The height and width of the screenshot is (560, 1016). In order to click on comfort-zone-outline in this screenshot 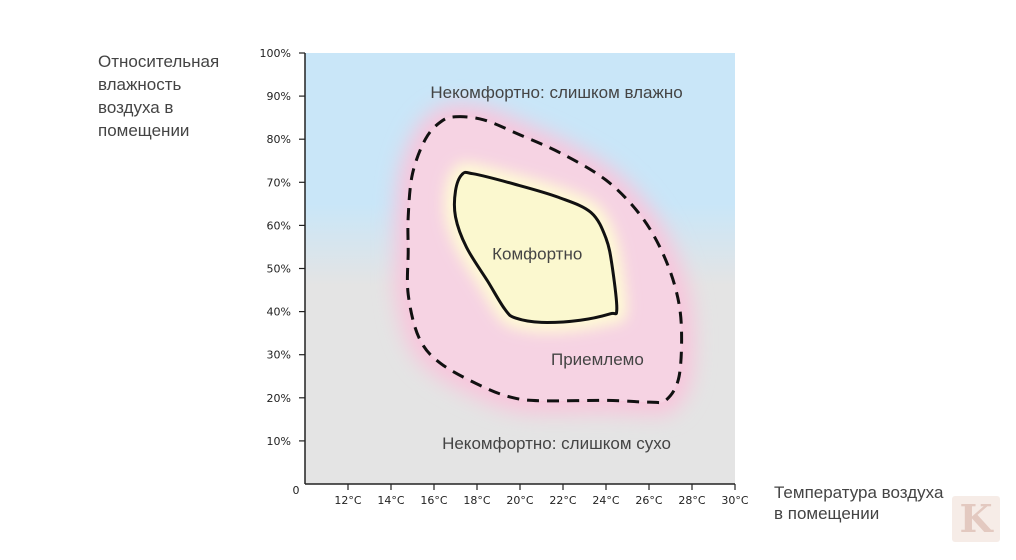, I will do `click(535, 247)`.